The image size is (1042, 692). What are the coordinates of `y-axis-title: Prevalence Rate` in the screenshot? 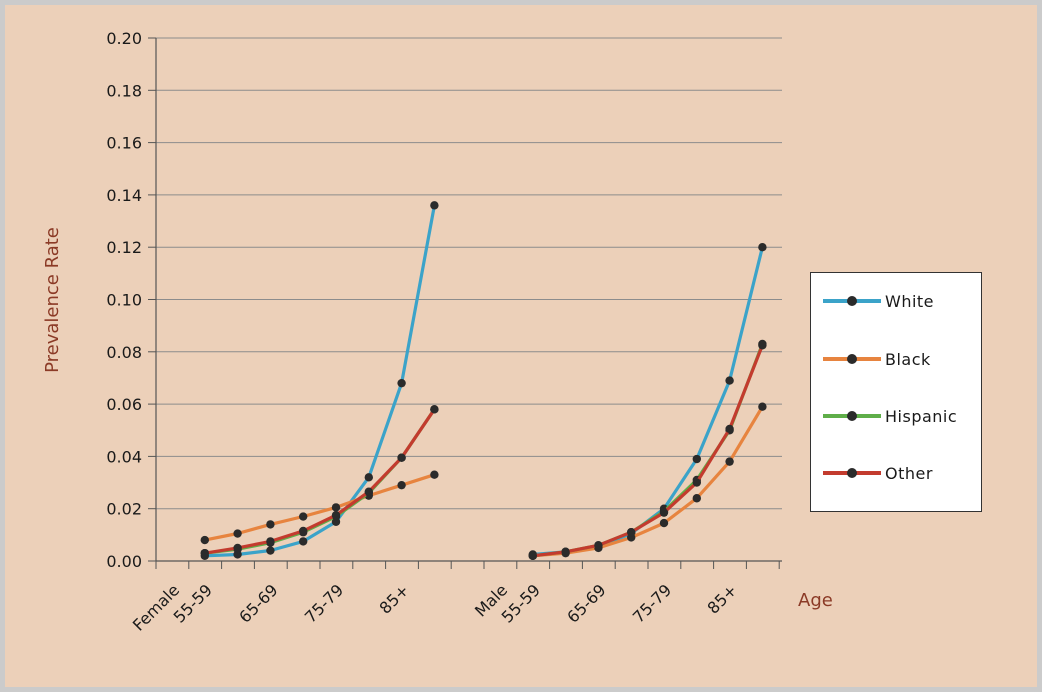 It's located at (52, 300).